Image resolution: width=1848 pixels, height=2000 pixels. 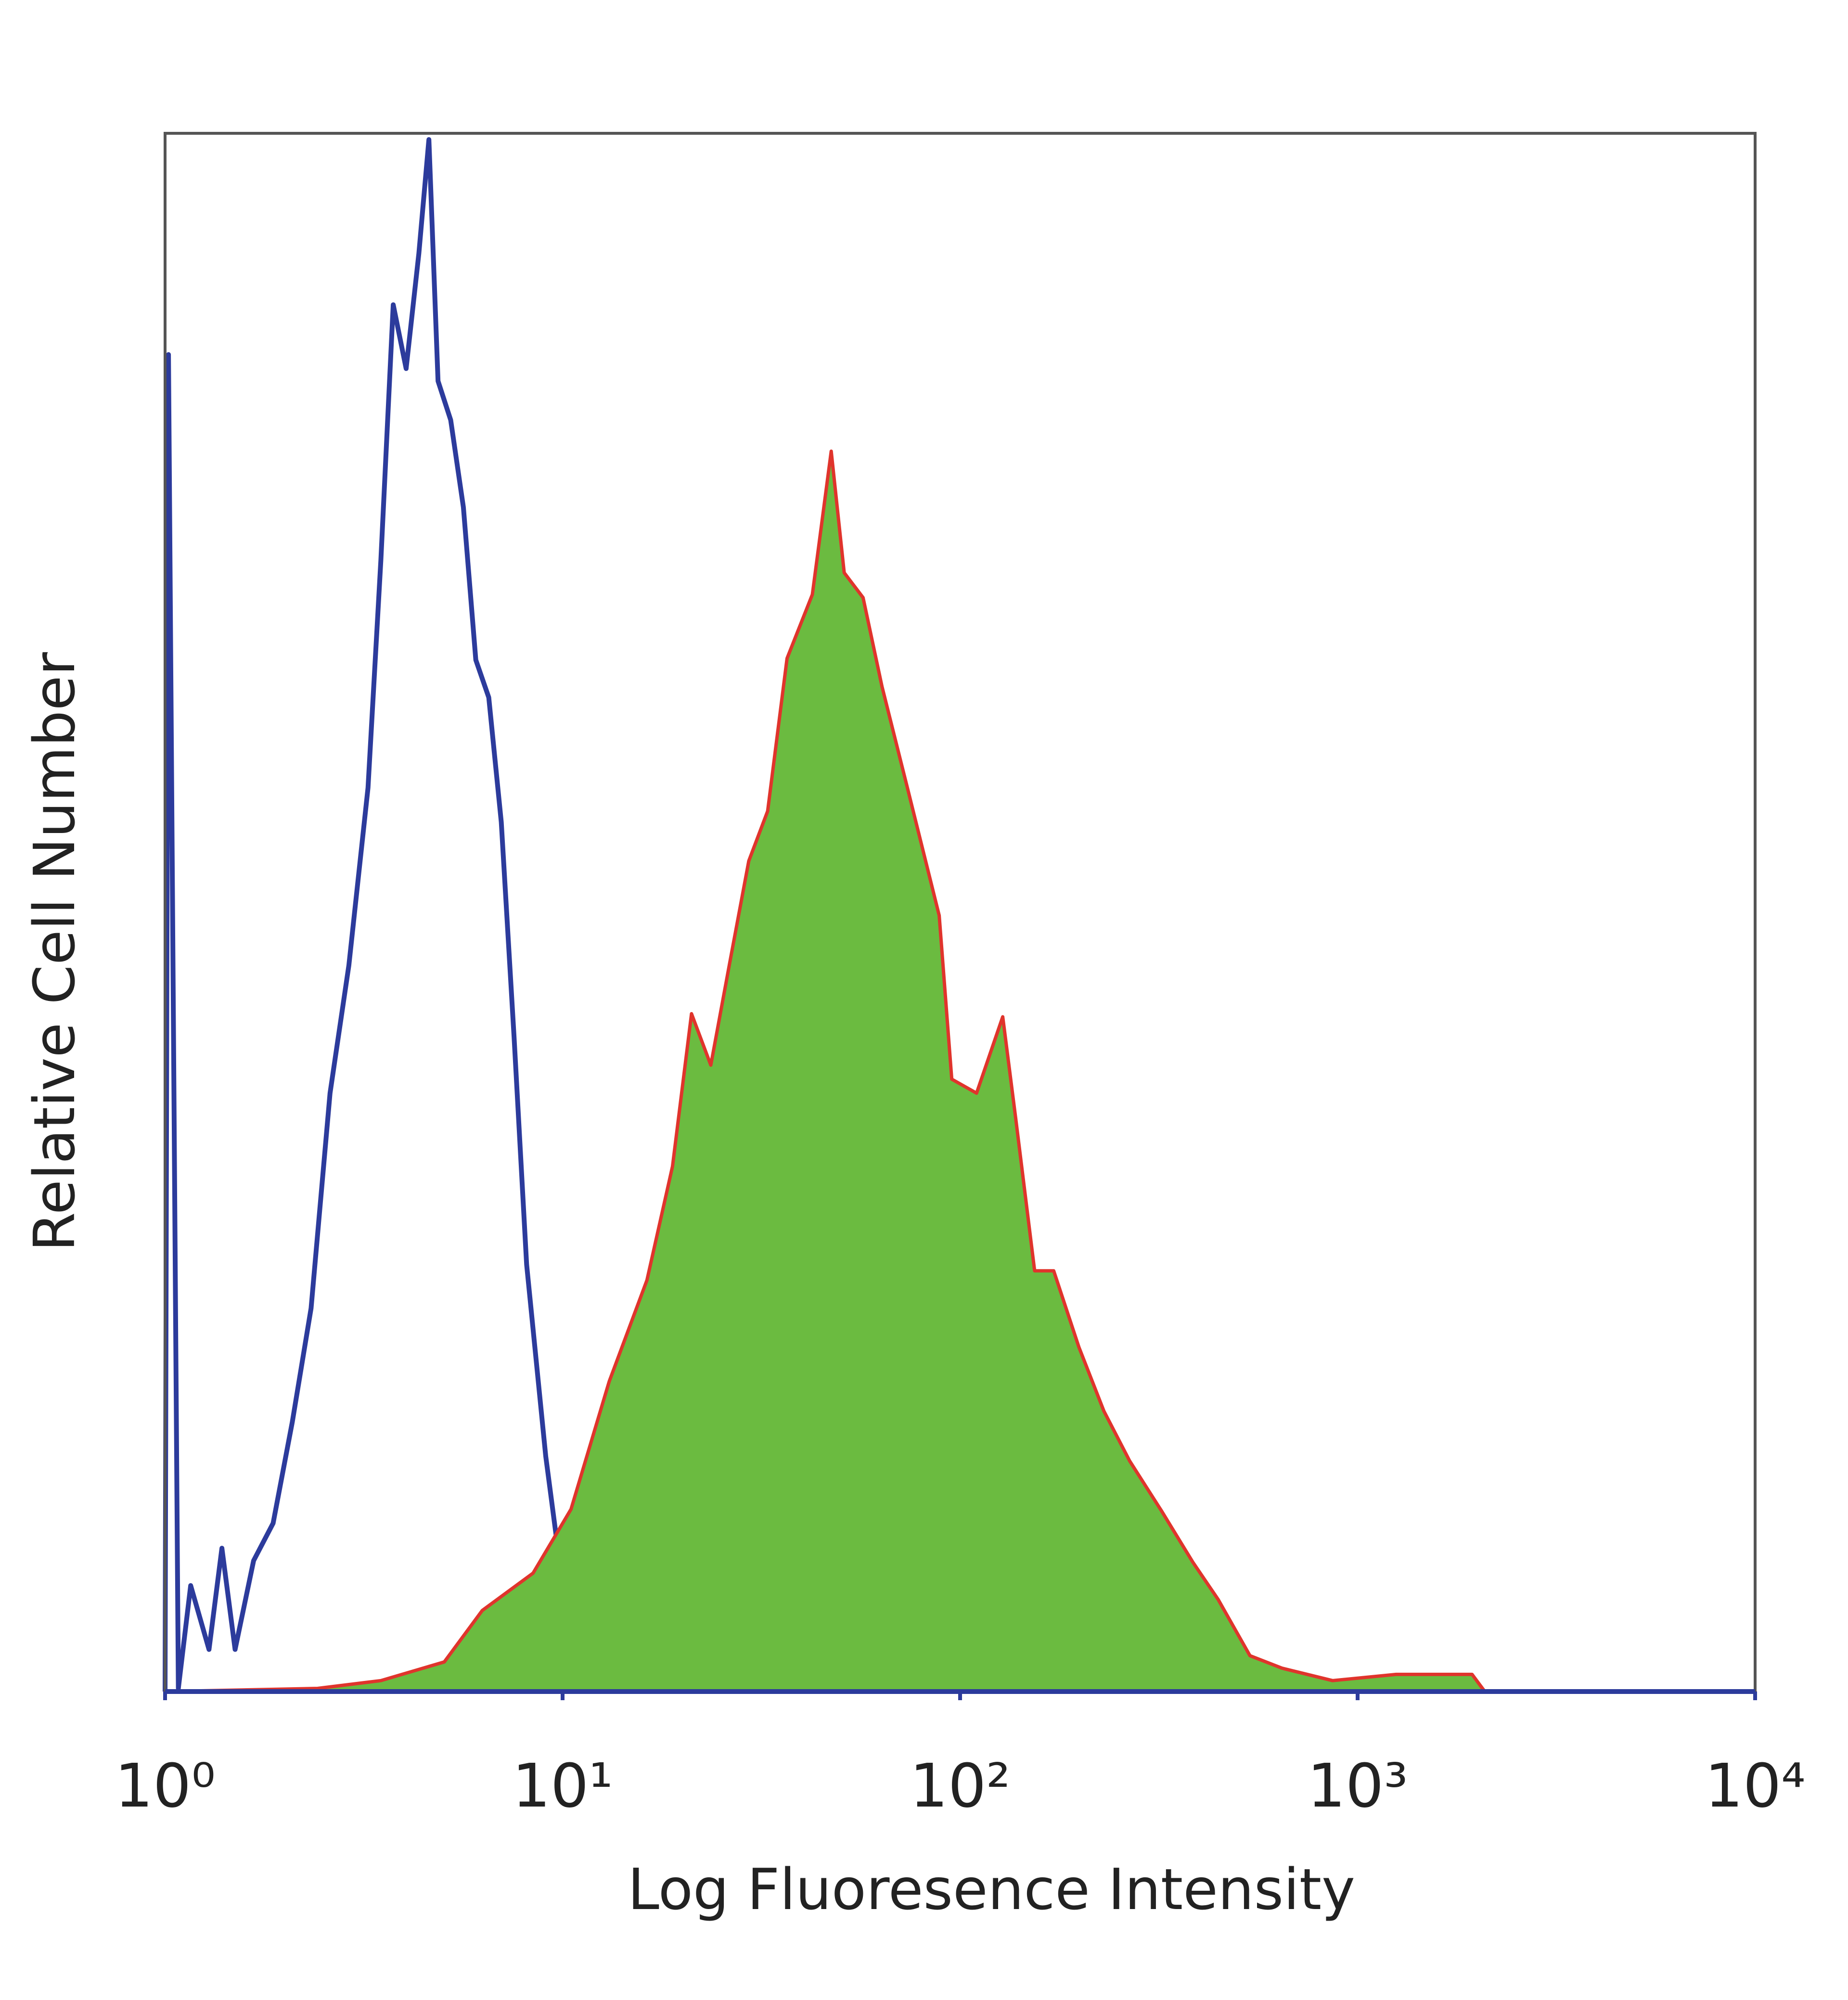 I want to click on x-tick-label: 10², so click(x=960, y=1786).